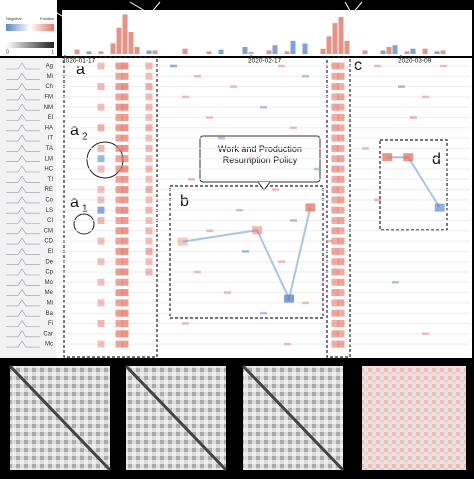  What do you see at coordinates (48, 170) in the screenshot?
I see `row-label: HC` at bounding box center [48, 170].